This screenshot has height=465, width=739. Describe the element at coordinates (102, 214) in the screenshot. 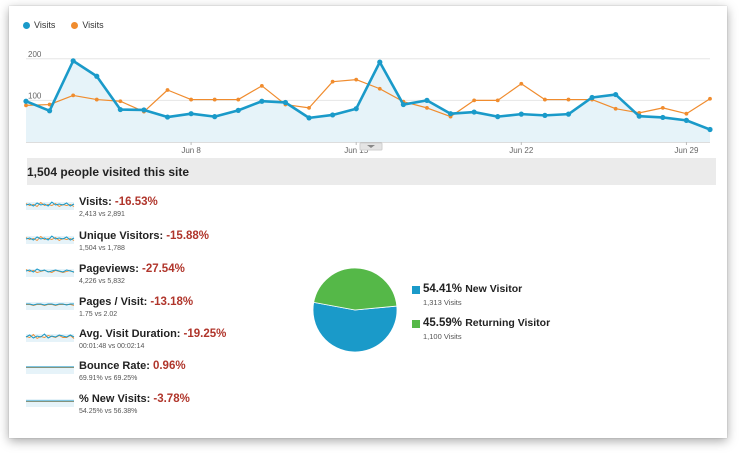

I see `metric-comparison: 2,413 vs 2,891` at that location.